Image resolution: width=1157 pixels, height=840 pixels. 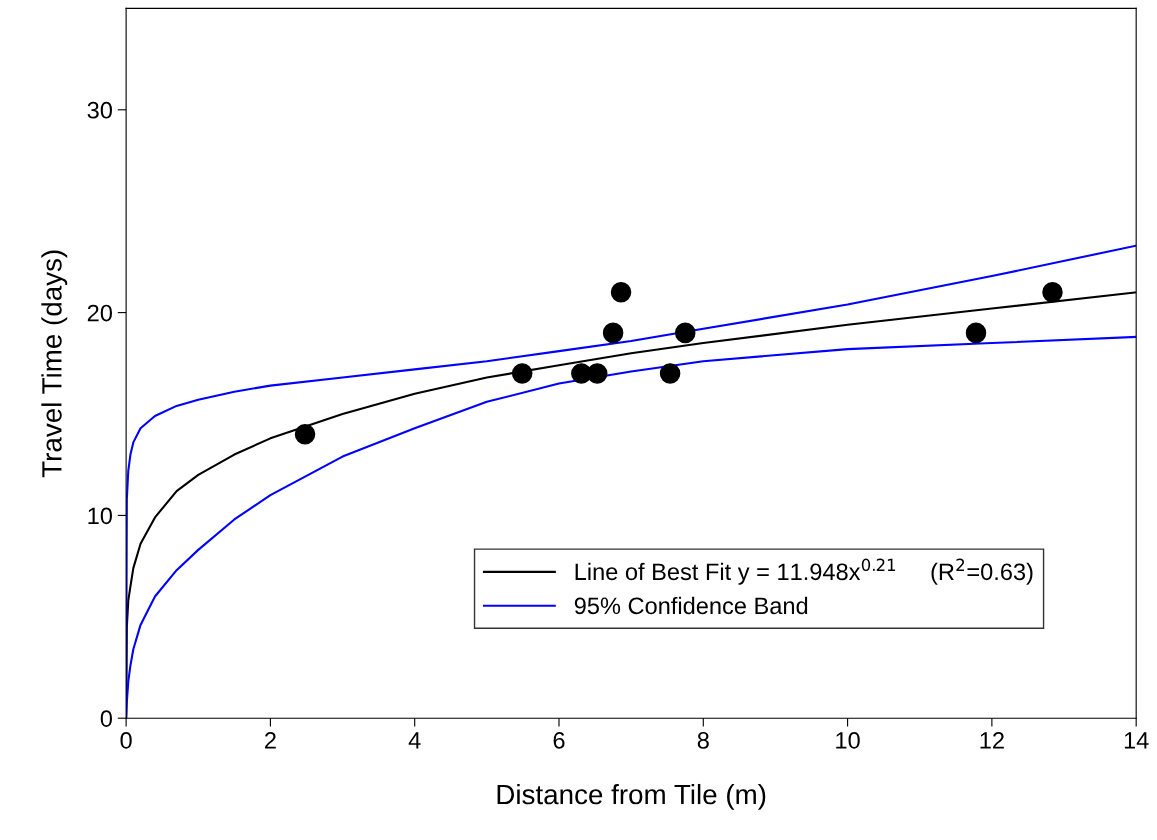 I want to click on x-tick-label: 2, so click(x=270, y=740).